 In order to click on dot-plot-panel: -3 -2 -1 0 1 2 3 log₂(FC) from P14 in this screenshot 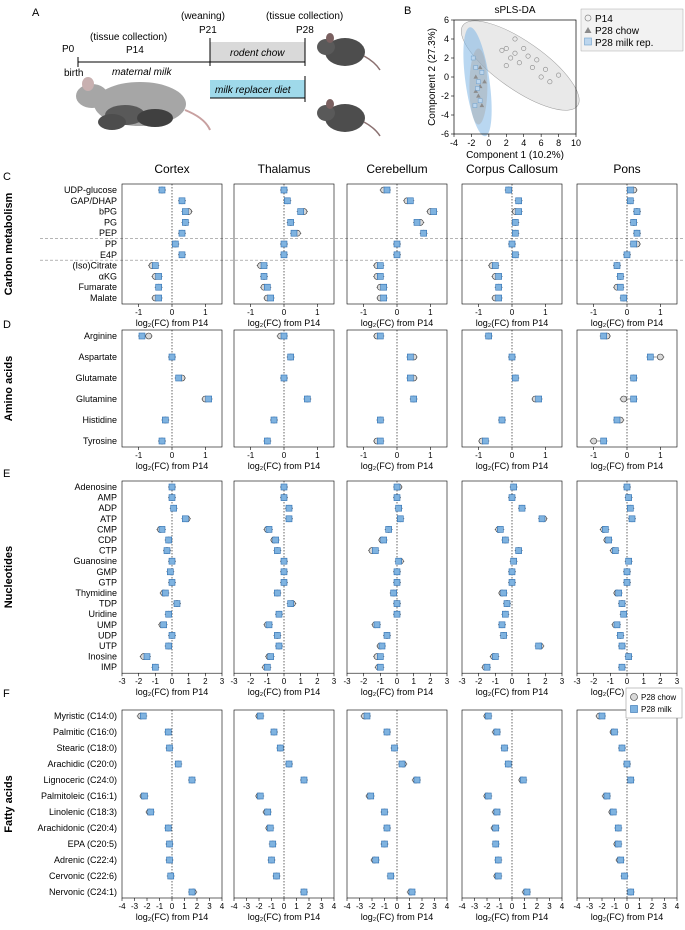, I will do `click(171, 588)`.